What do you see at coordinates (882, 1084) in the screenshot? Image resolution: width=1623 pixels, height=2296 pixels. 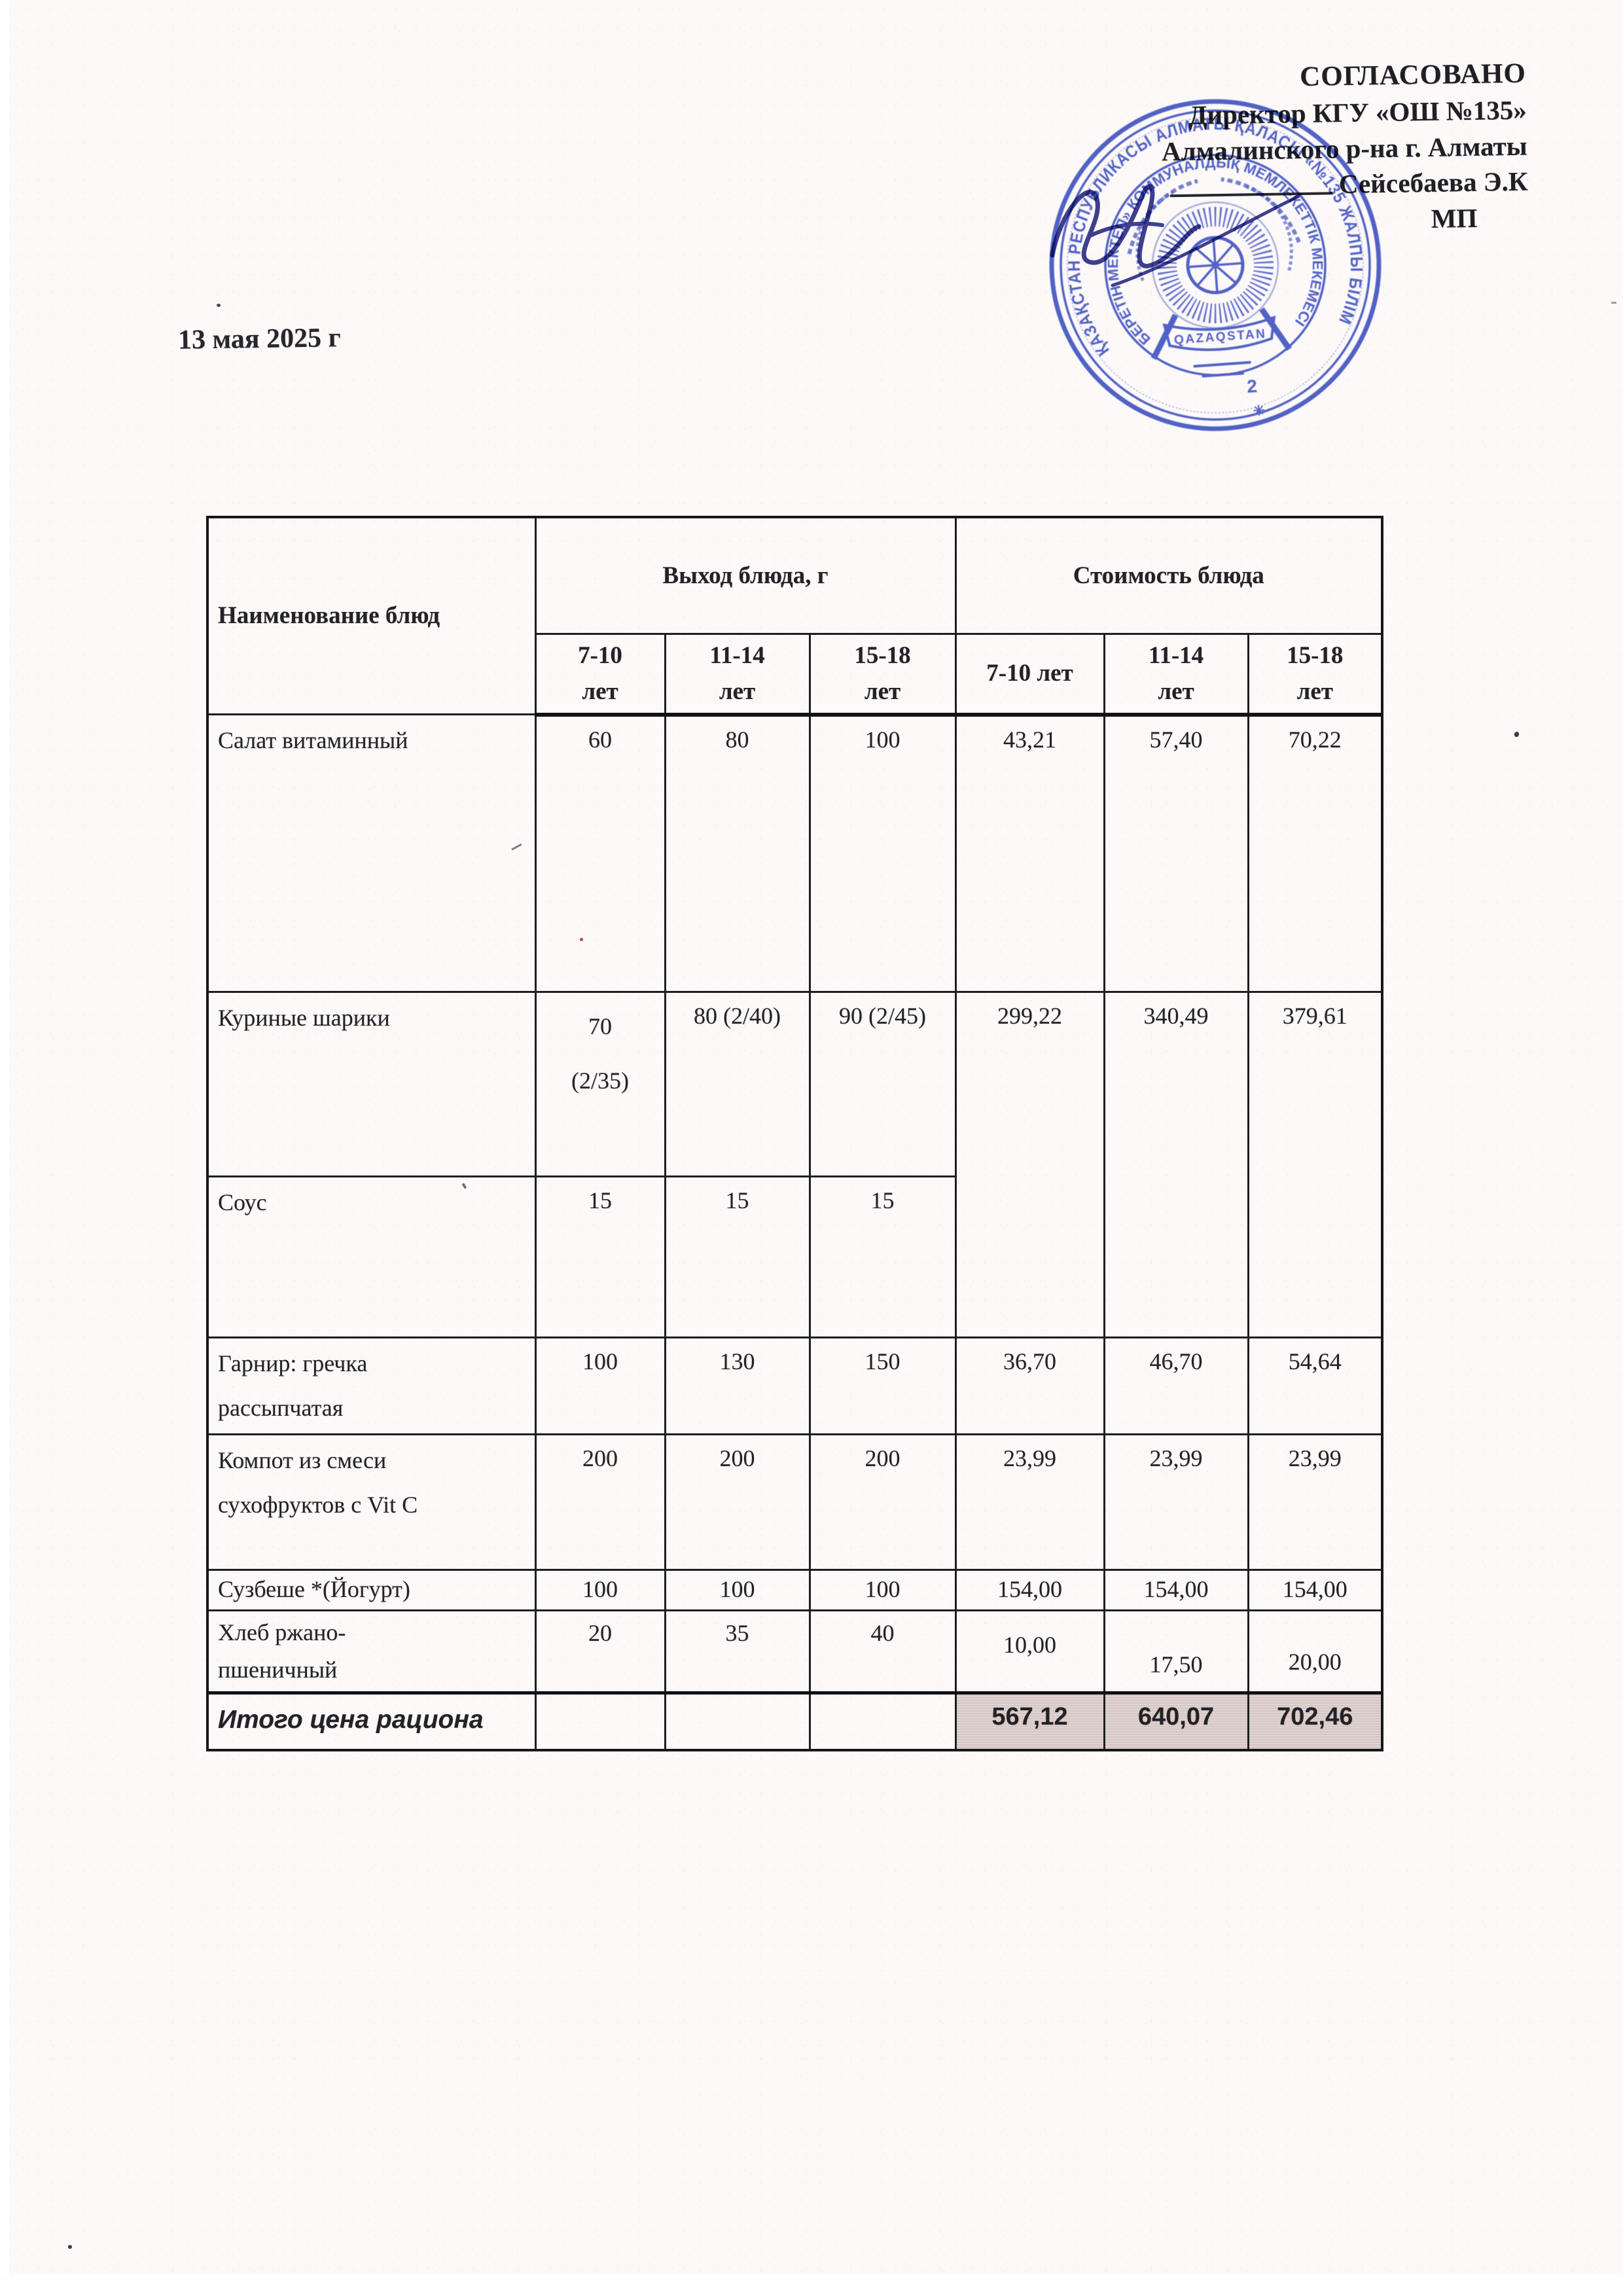 I see `output-15-18: 90 (2/45)` at bounding box center [882, 1084].